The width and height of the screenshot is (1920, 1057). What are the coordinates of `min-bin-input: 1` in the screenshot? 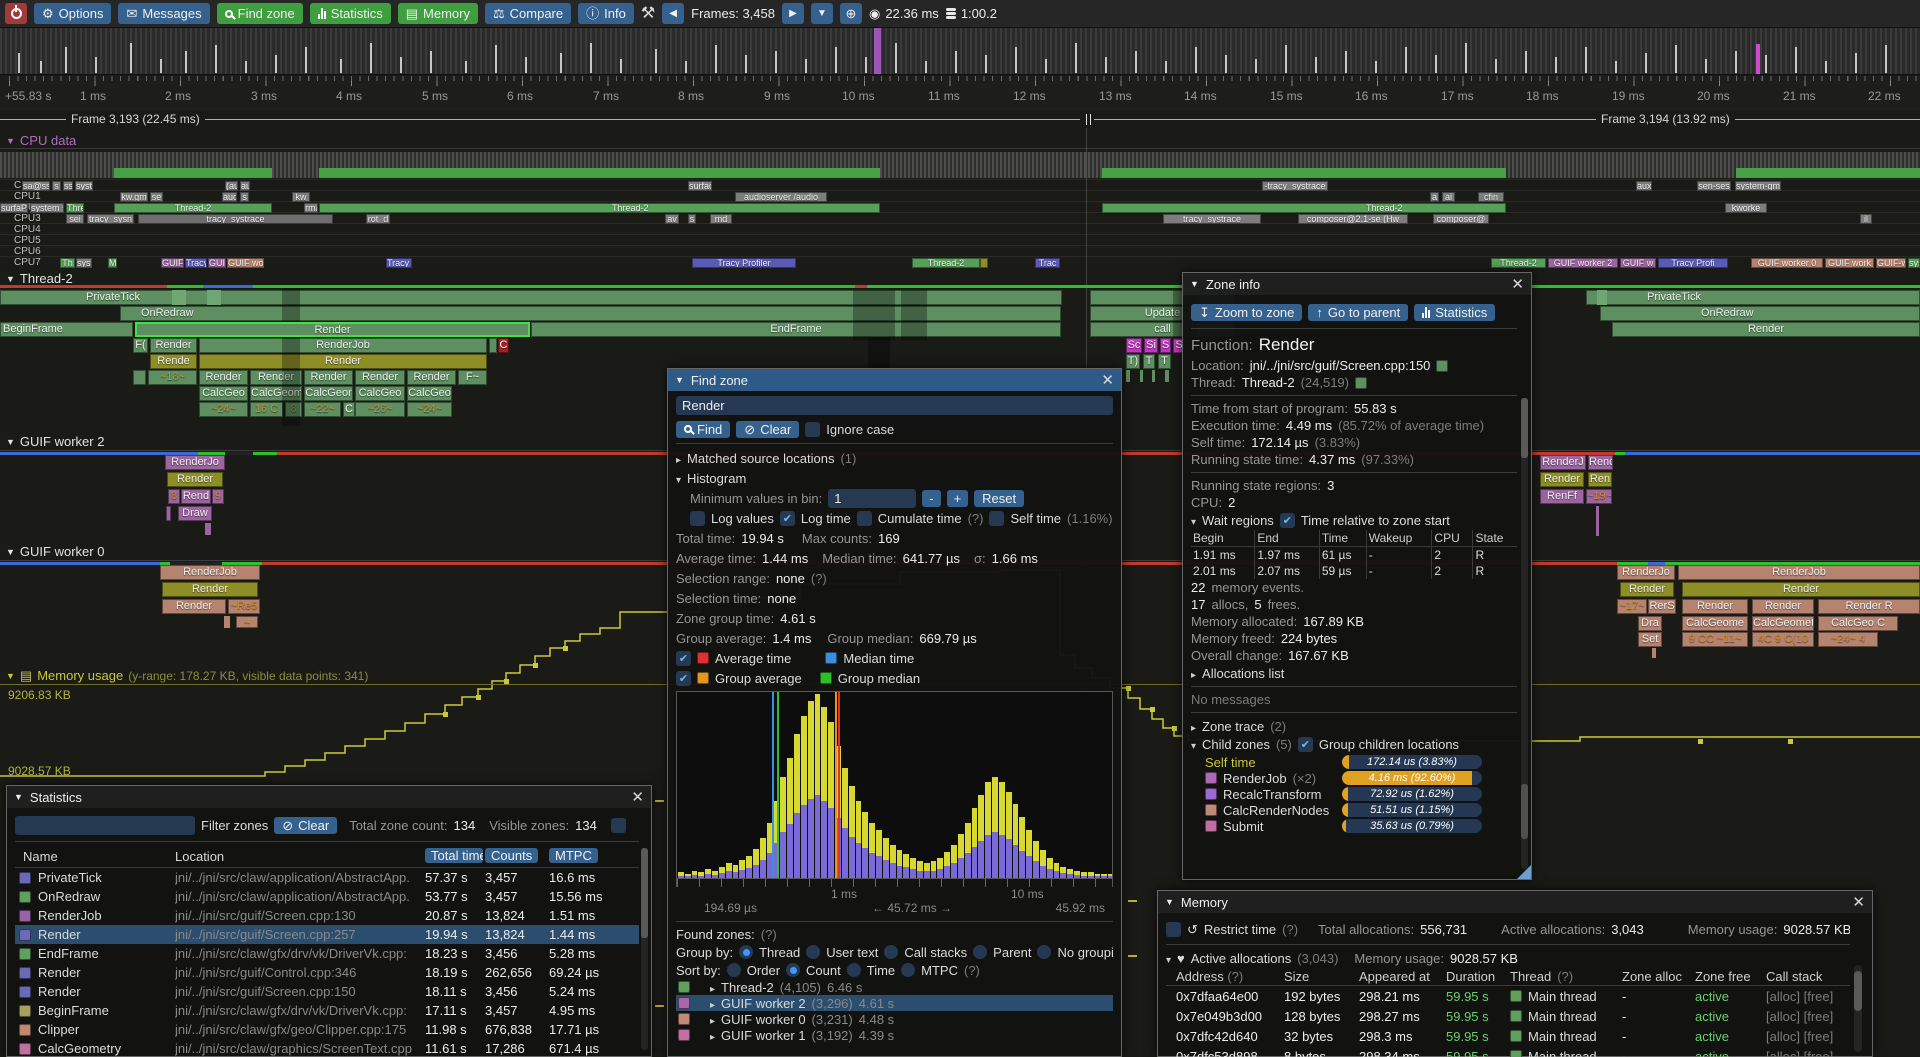 It's located at (872, 498).